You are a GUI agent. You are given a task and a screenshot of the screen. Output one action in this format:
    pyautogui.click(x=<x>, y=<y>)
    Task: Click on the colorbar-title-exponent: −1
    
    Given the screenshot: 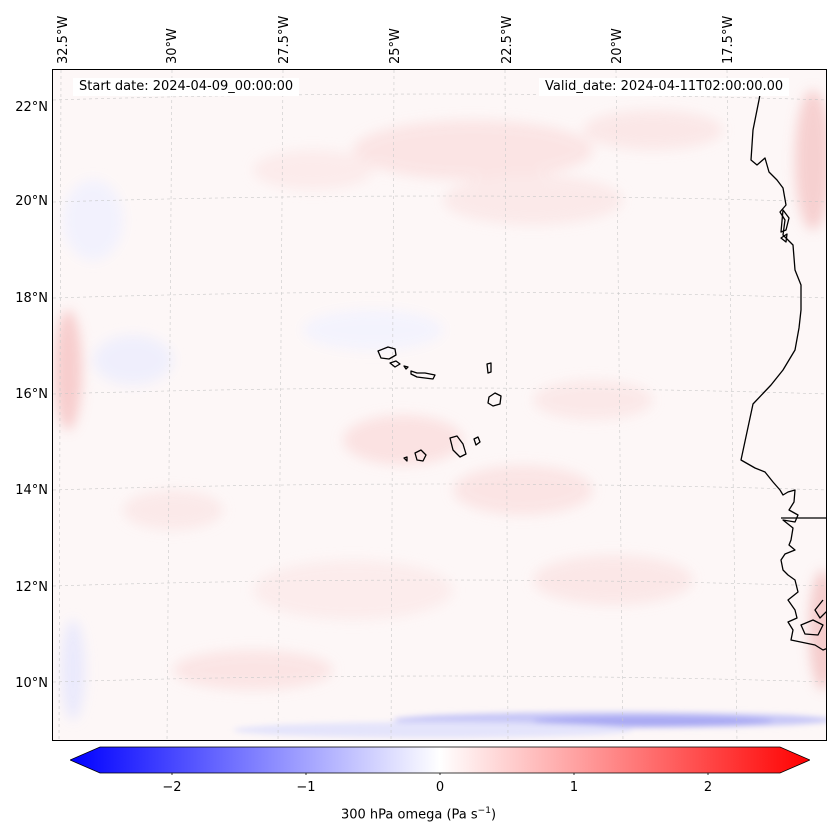 What is the action you would take?
    pyautogui.click(x=484, y=811)
    